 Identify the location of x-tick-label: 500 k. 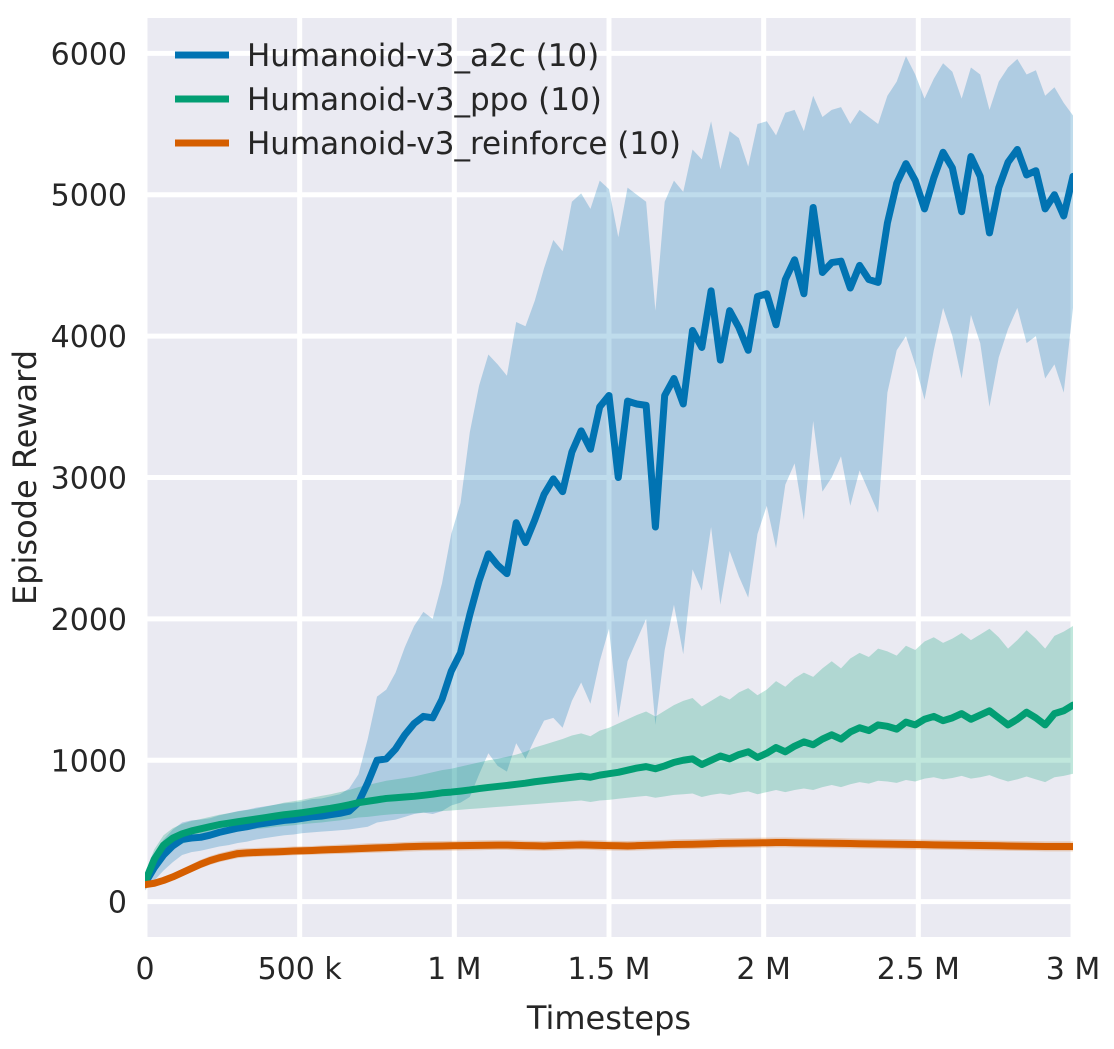
(300, 969).